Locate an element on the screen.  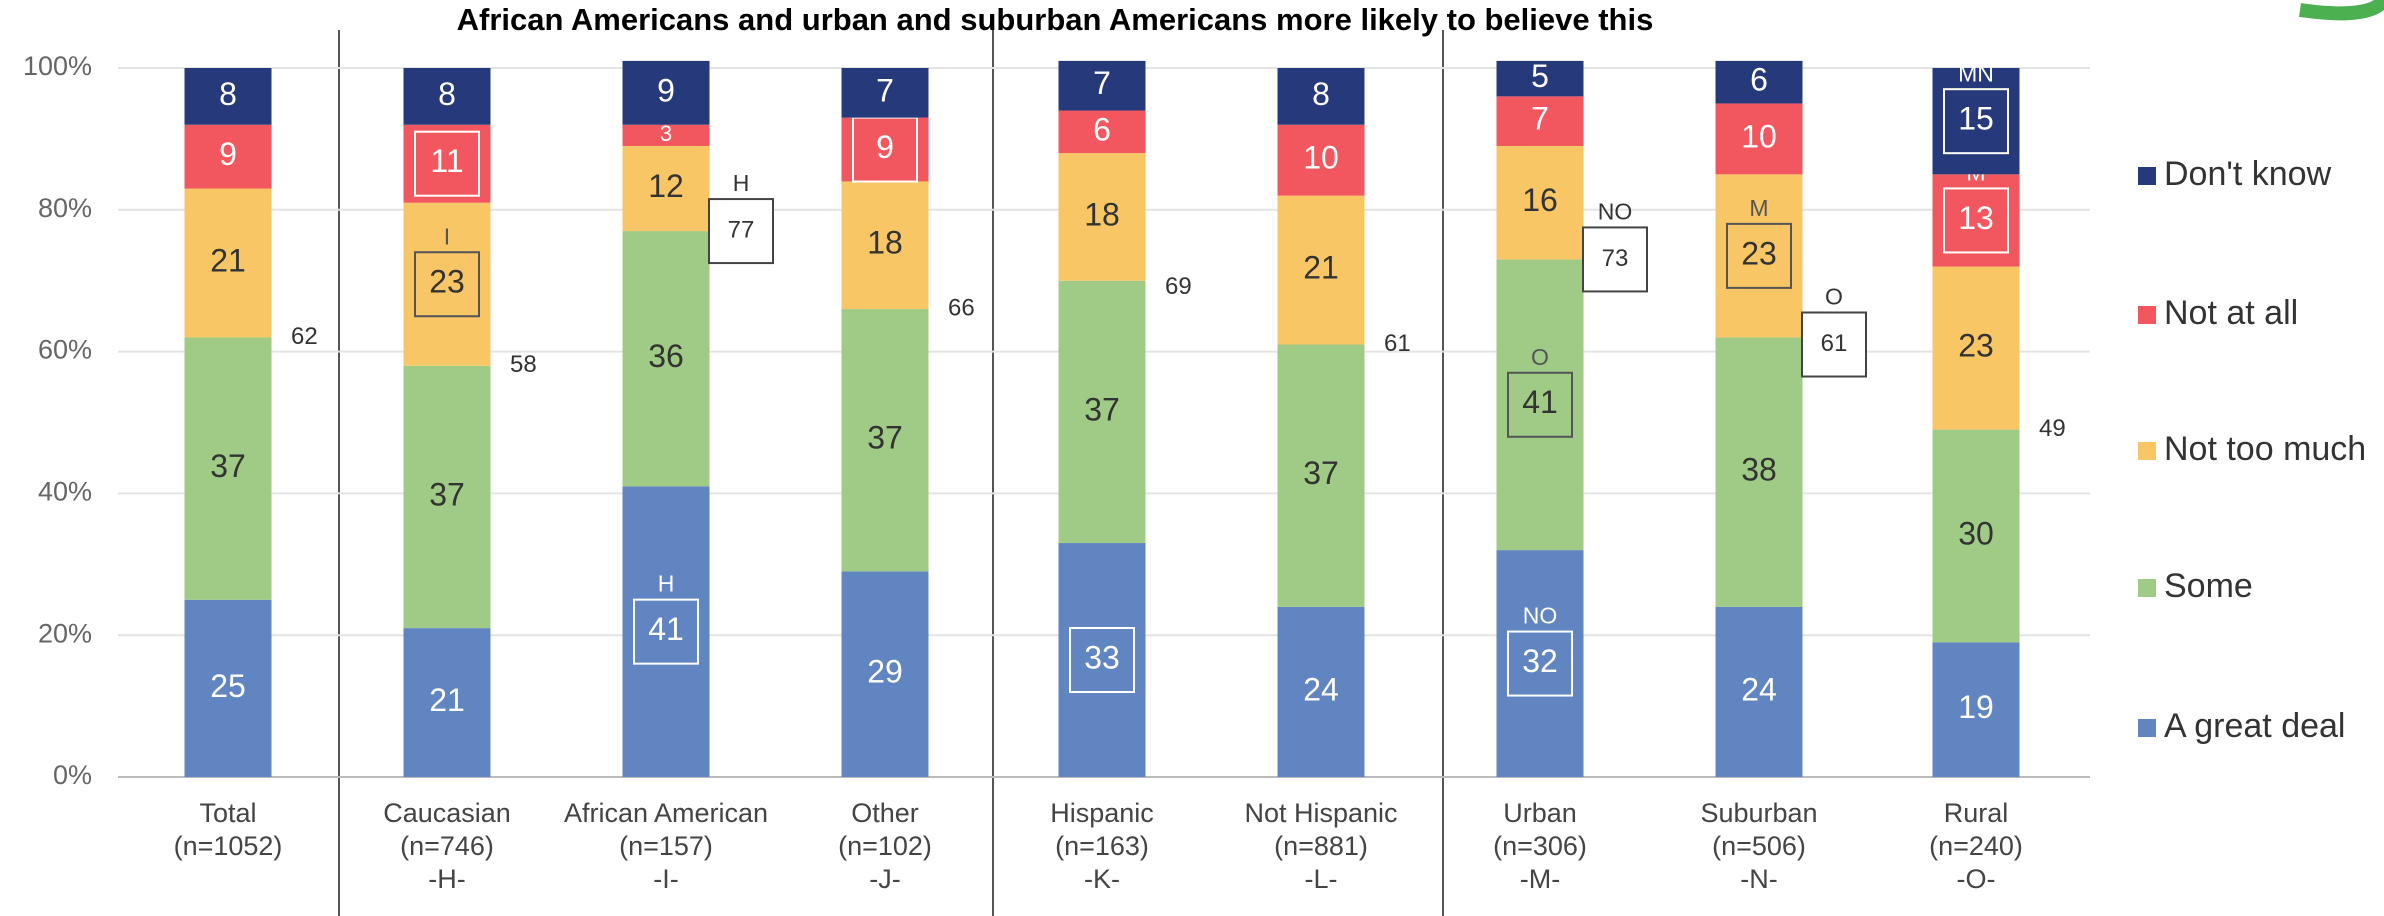
x-tick-label: (n=1052) is located at coordinates (228, 846).